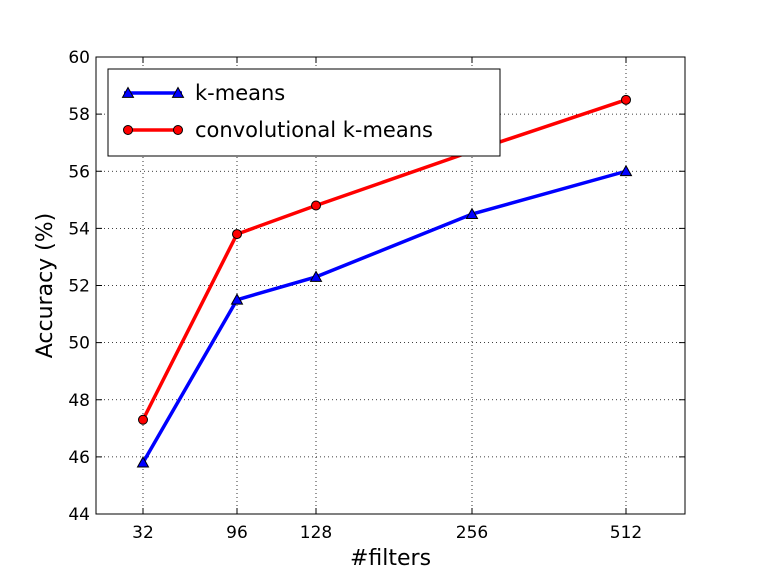  I want to click on x-tick-label: 32, so click(143, 533).